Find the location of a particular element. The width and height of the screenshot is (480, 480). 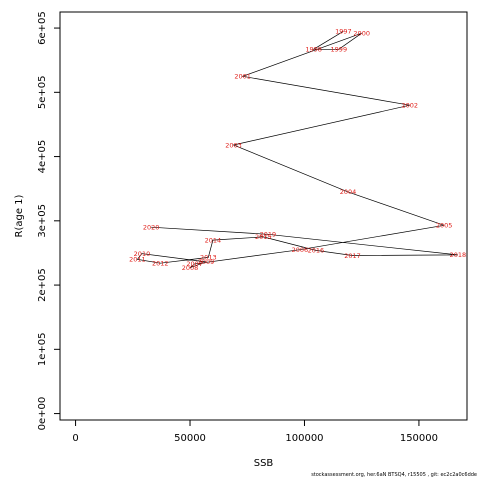

x-tick-label: 0 is located at coordinates (75, 438).